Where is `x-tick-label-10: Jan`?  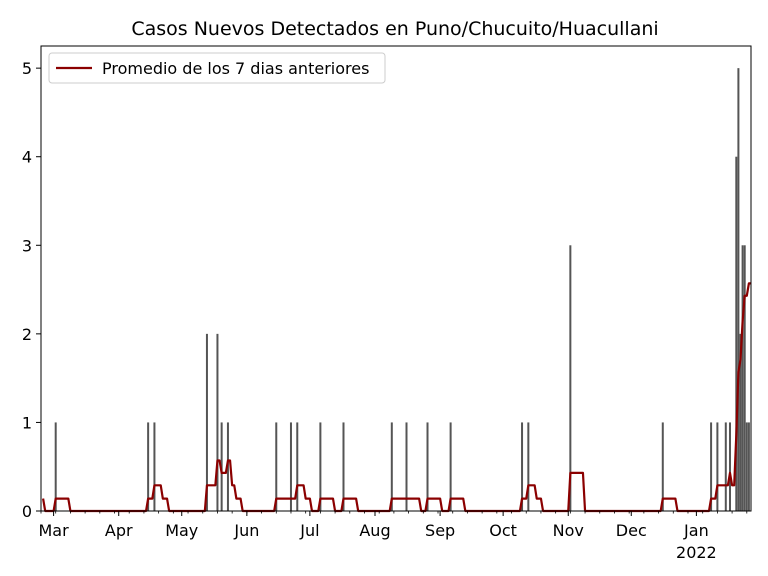 x-tick-label-10: Jan is located at coordinates (696, 530).